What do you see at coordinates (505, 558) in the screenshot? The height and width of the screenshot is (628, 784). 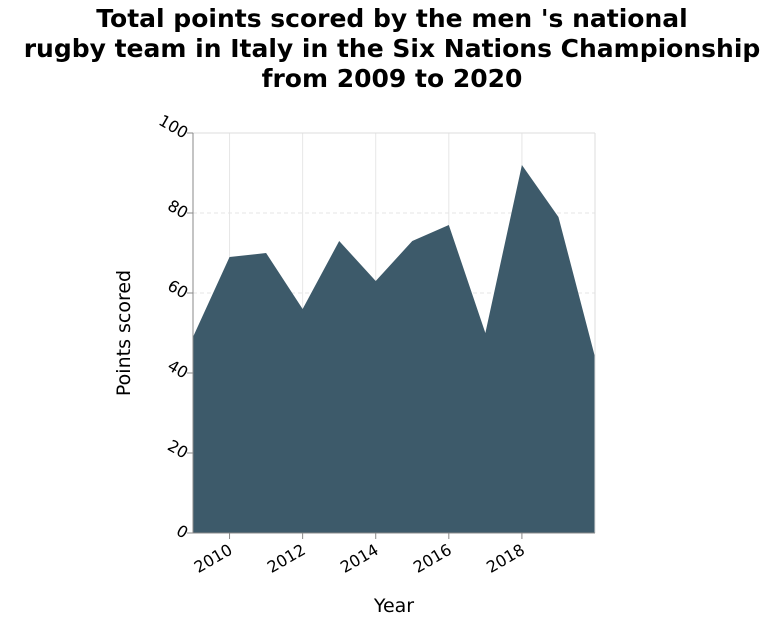 I see `x-tick-label-4: 2018` at bounding box center [505, 558].